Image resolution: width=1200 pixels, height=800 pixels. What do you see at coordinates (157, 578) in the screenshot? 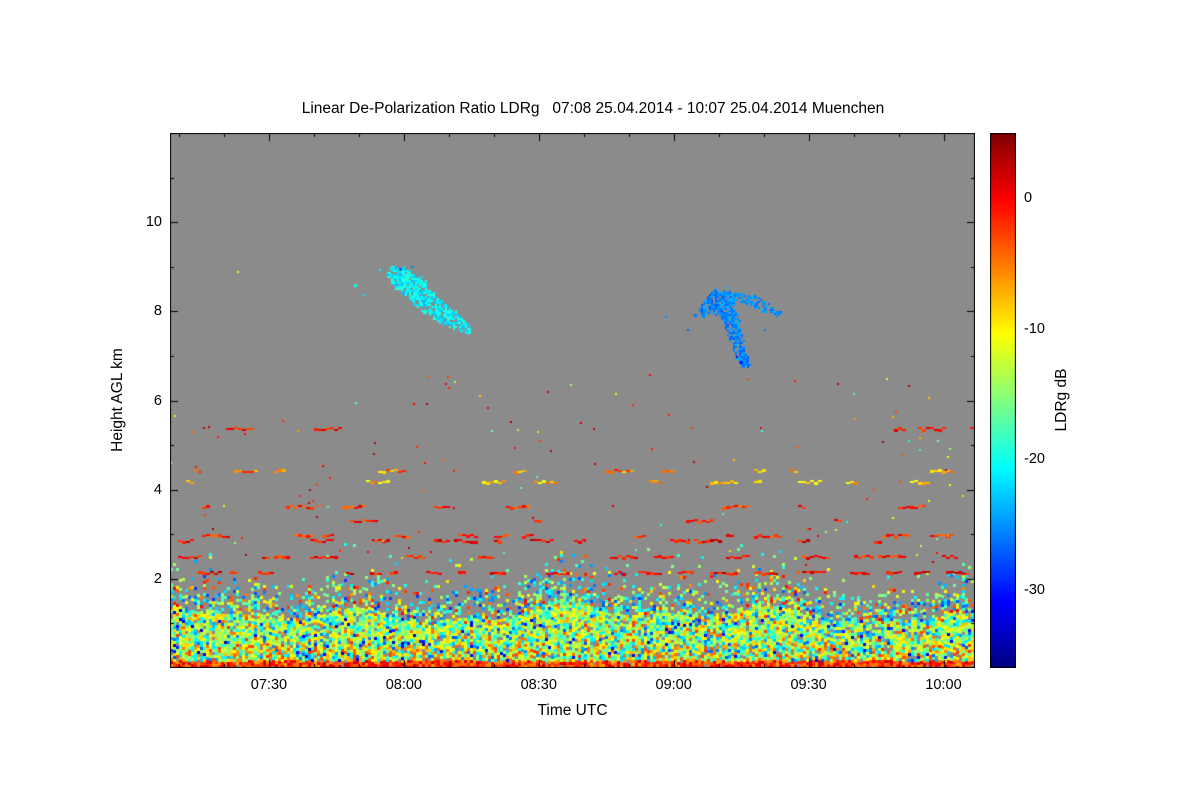
I see `y-tick-label: 2` at bounding box center [157, 578].